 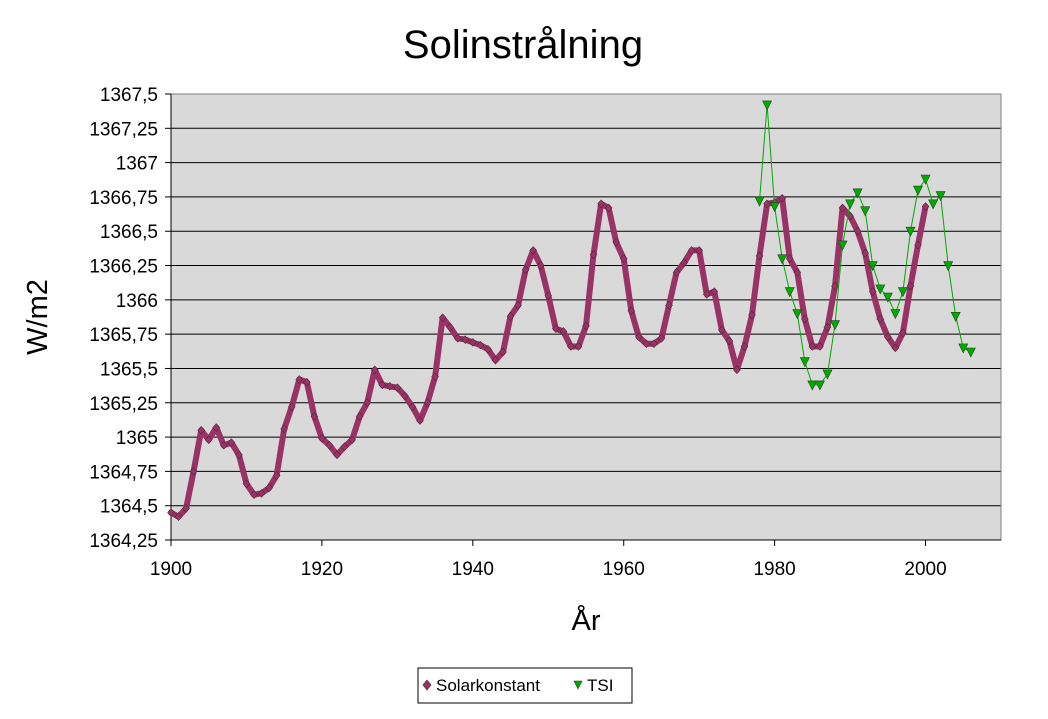 I want to click on x-tick-label: 1920, so click(x=322, y=569).